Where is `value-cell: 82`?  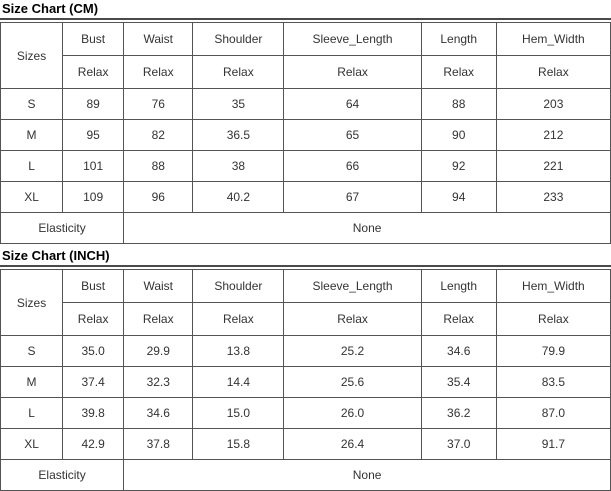 value-cell: 82 is located at coordinates (158, 135).